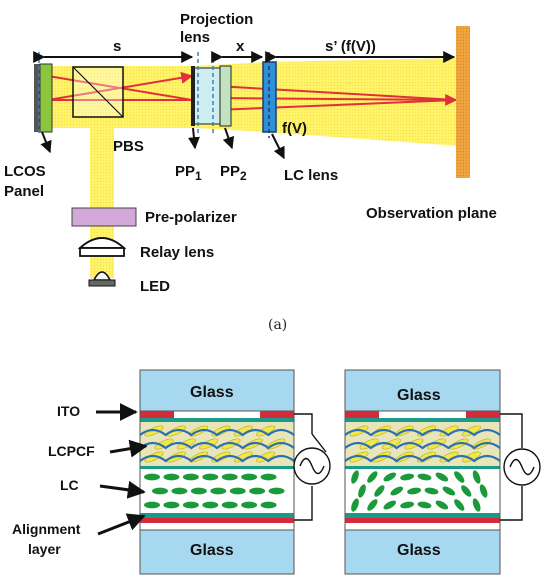 This screenshot has height=581, width=560. I want to click on beam-to-observation, so click(362, 102).